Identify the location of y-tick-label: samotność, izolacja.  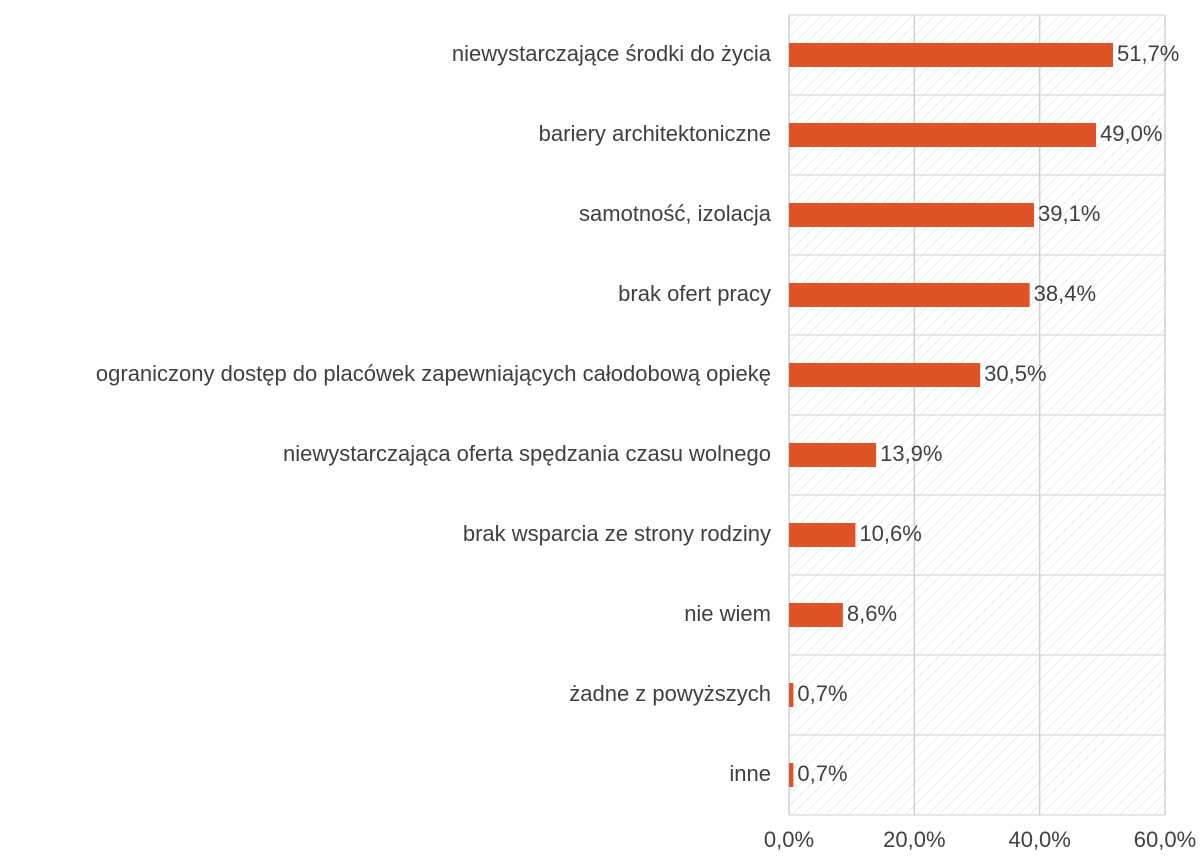
(675, 213).